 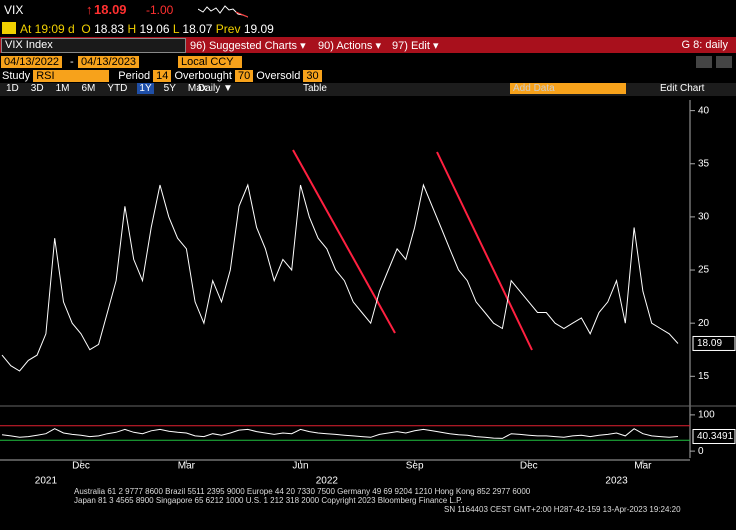 I want to click on y-tick-label: 100, so click(x=706, y=415).